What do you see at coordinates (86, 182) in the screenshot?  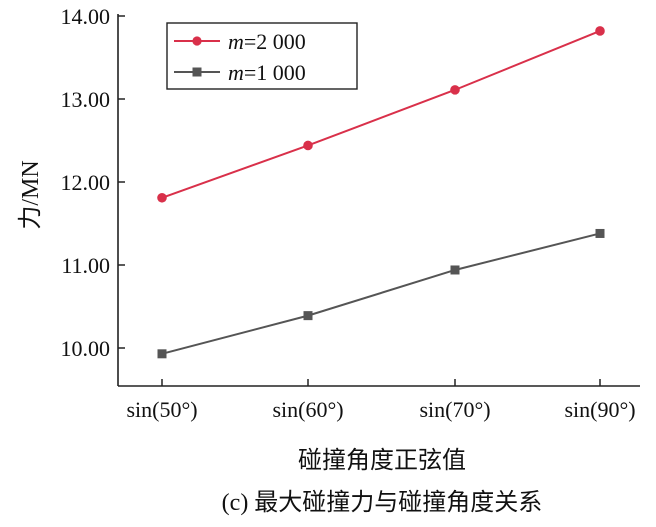 I see `y-tick-label: 12.00` at bounding box center [86, 182].